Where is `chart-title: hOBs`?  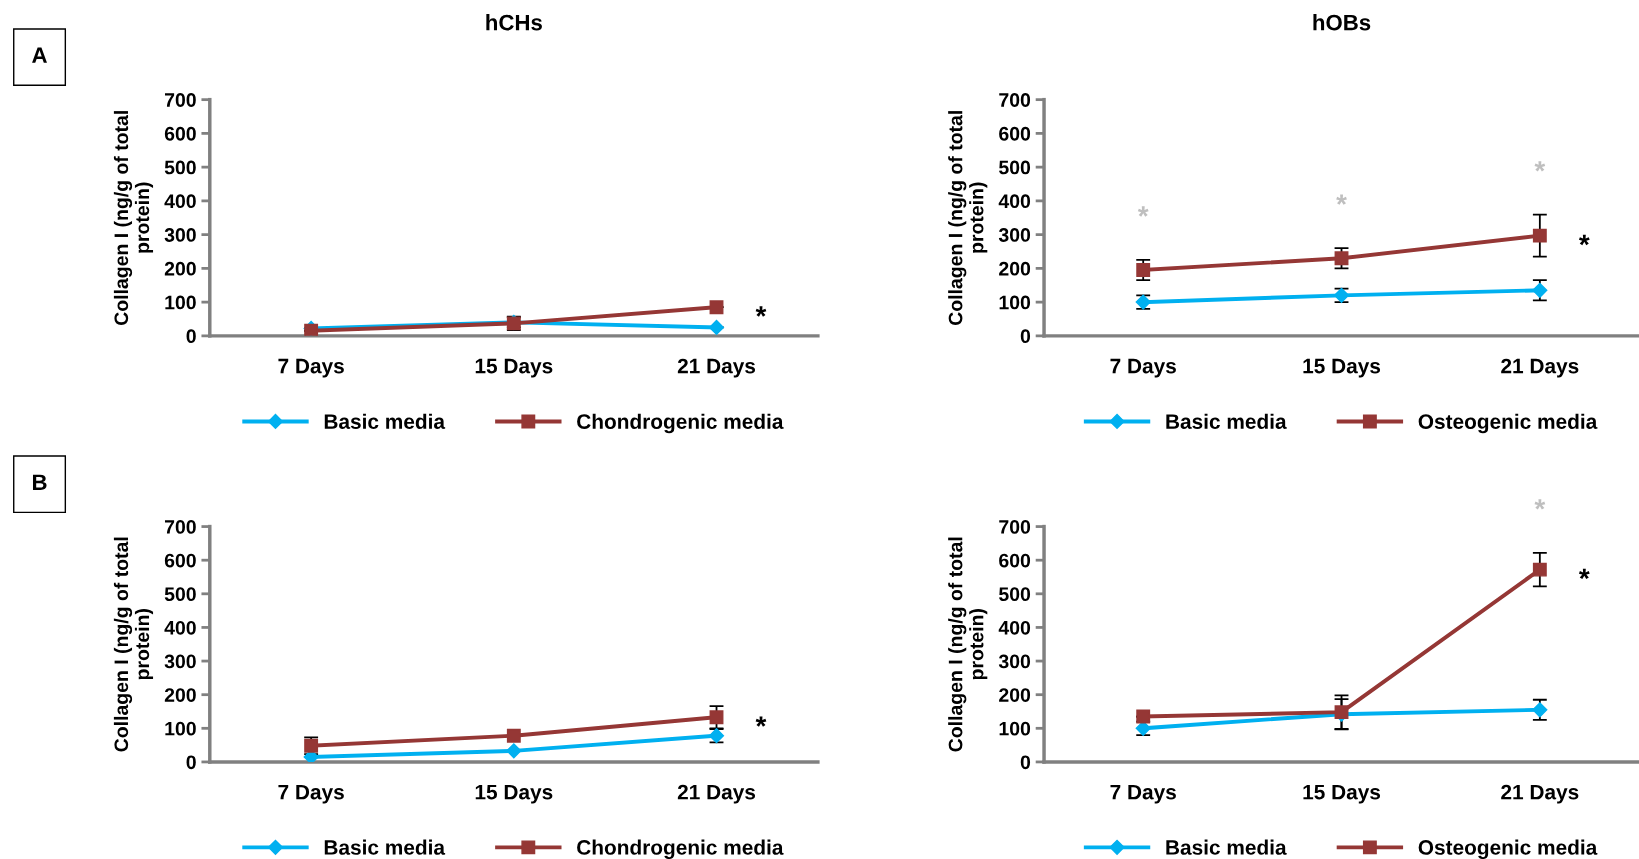 chart-title: hOBs is located at coordinates (1342, 22).